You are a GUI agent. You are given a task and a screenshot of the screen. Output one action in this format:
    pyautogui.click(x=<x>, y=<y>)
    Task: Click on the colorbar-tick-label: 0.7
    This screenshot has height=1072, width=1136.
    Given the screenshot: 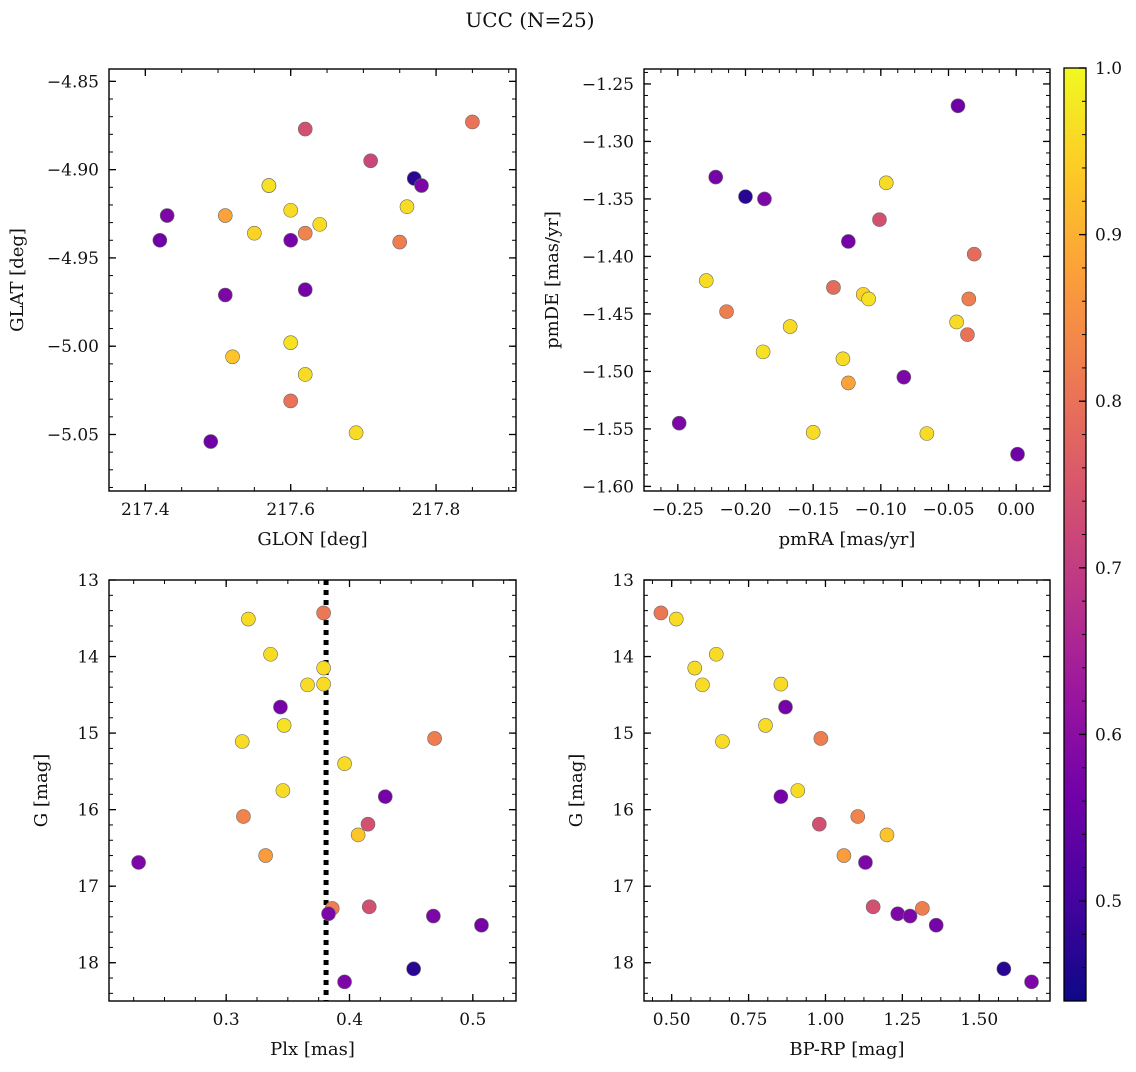 What is the action you would take?
    pyautogui.click(x=1108, y=569)
    